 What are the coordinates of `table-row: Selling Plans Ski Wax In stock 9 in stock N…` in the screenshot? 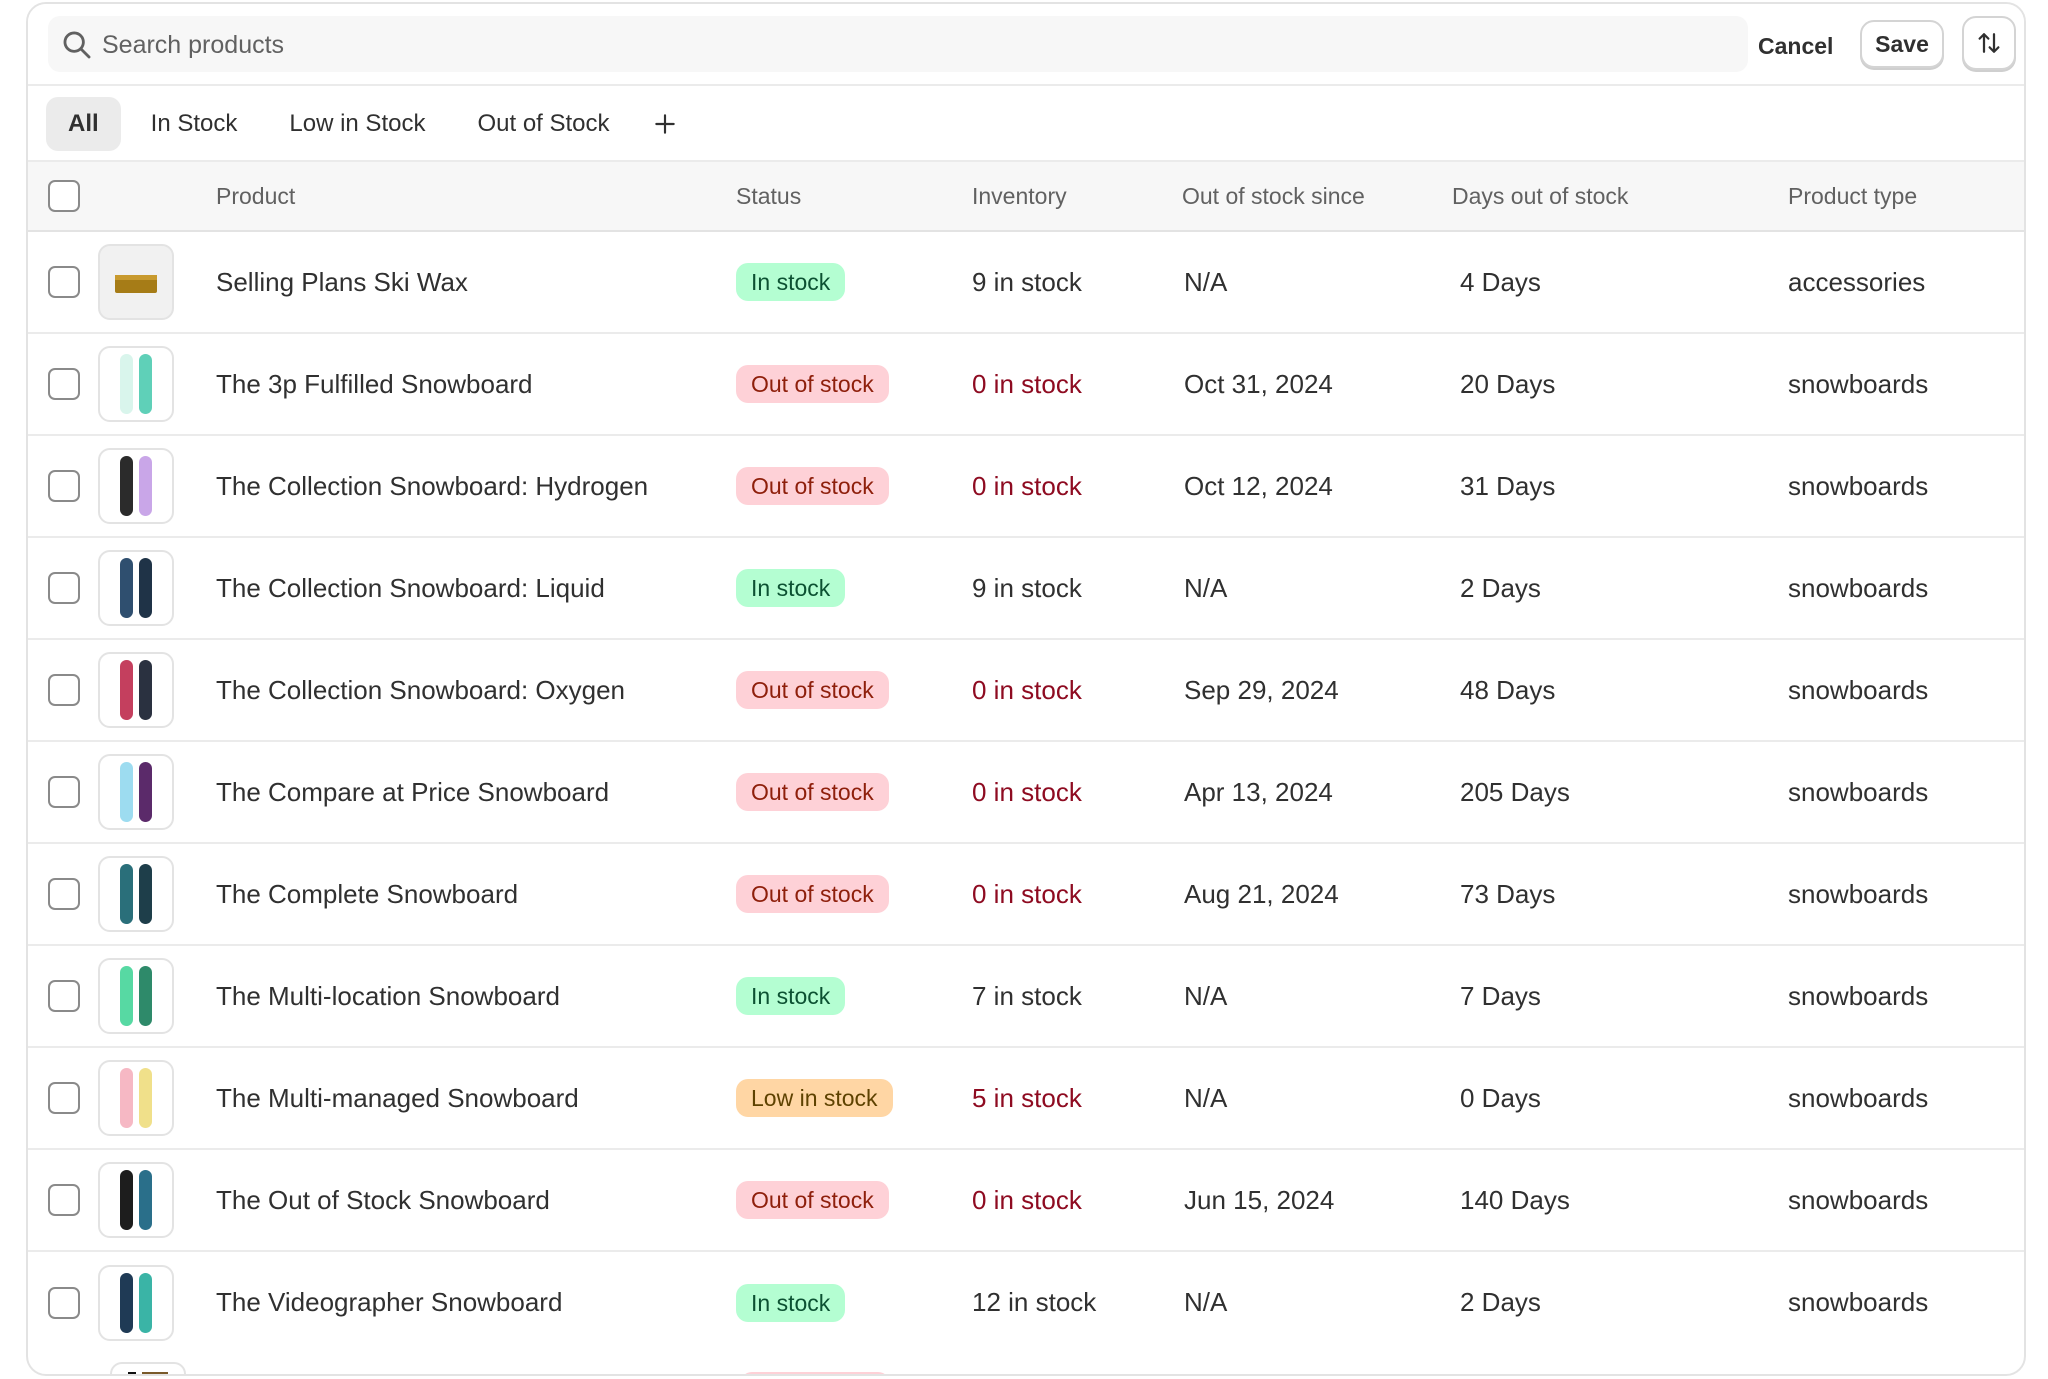 It's located at (1026, 282).